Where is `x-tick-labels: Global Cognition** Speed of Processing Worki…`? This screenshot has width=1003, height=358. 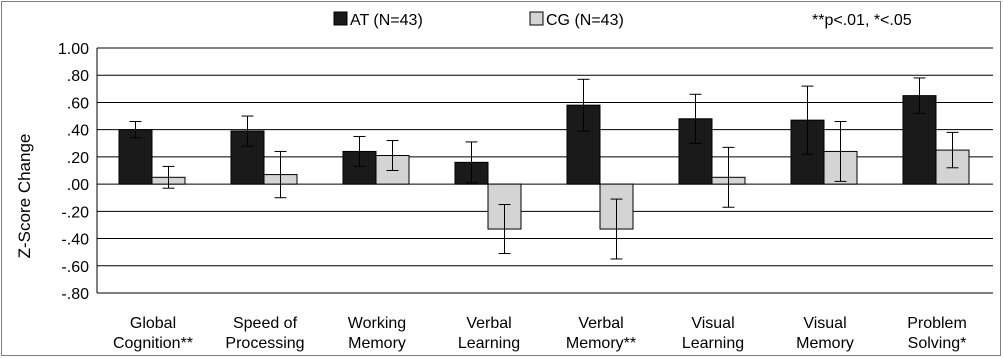
x-tick-labels: Global Cognition** Speed of Processing Worki… is located at coordinates (540, 333).